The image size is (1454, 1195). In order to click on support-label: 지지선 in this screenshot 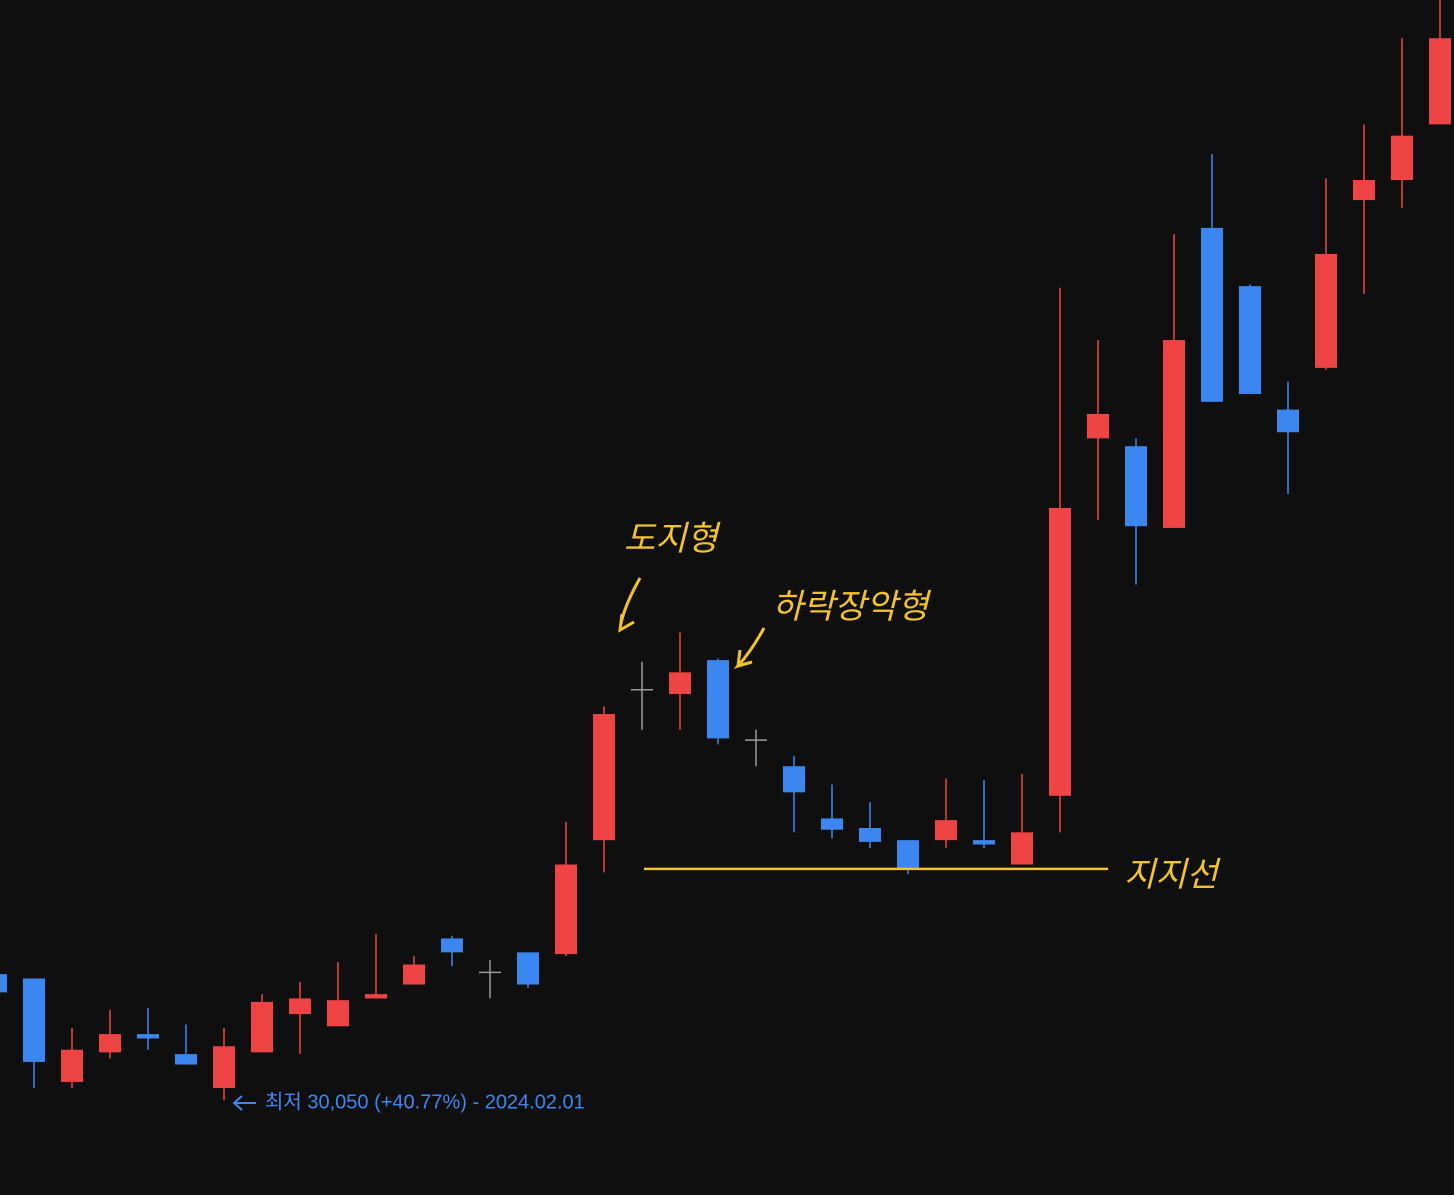, I will do `click(1173, 875)`.